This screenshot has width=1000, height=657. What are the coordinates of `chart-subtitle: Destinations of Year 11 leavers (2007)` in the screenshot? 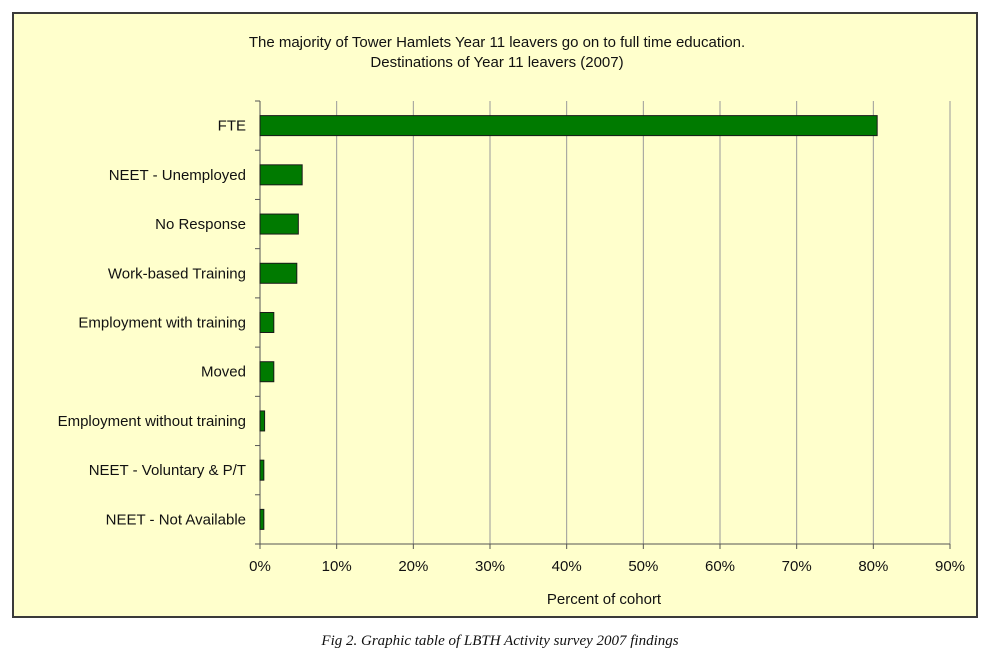 It's located at (497, 62).